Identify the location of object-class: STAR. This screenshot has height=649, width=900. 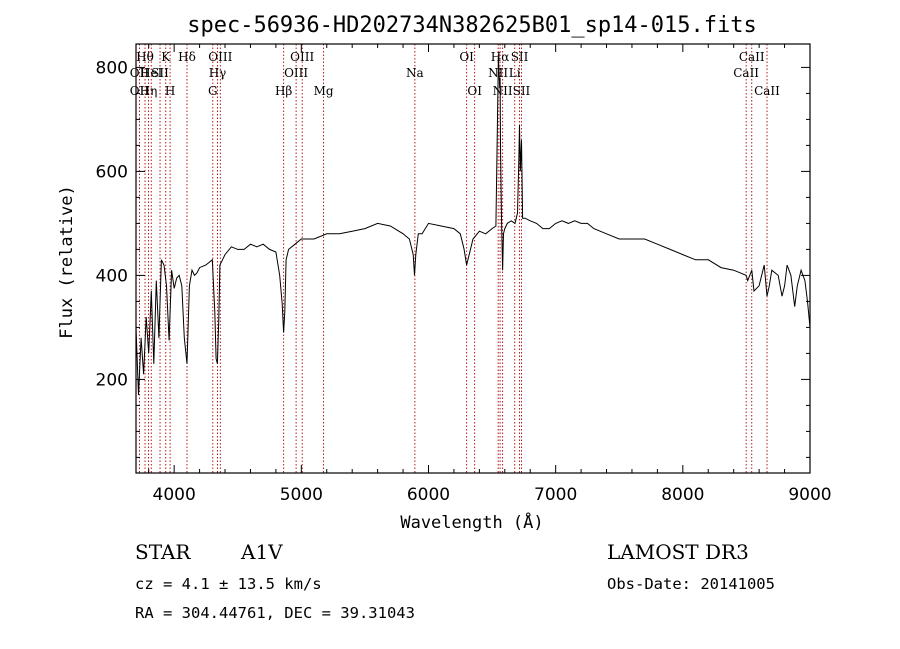
(163, 552).